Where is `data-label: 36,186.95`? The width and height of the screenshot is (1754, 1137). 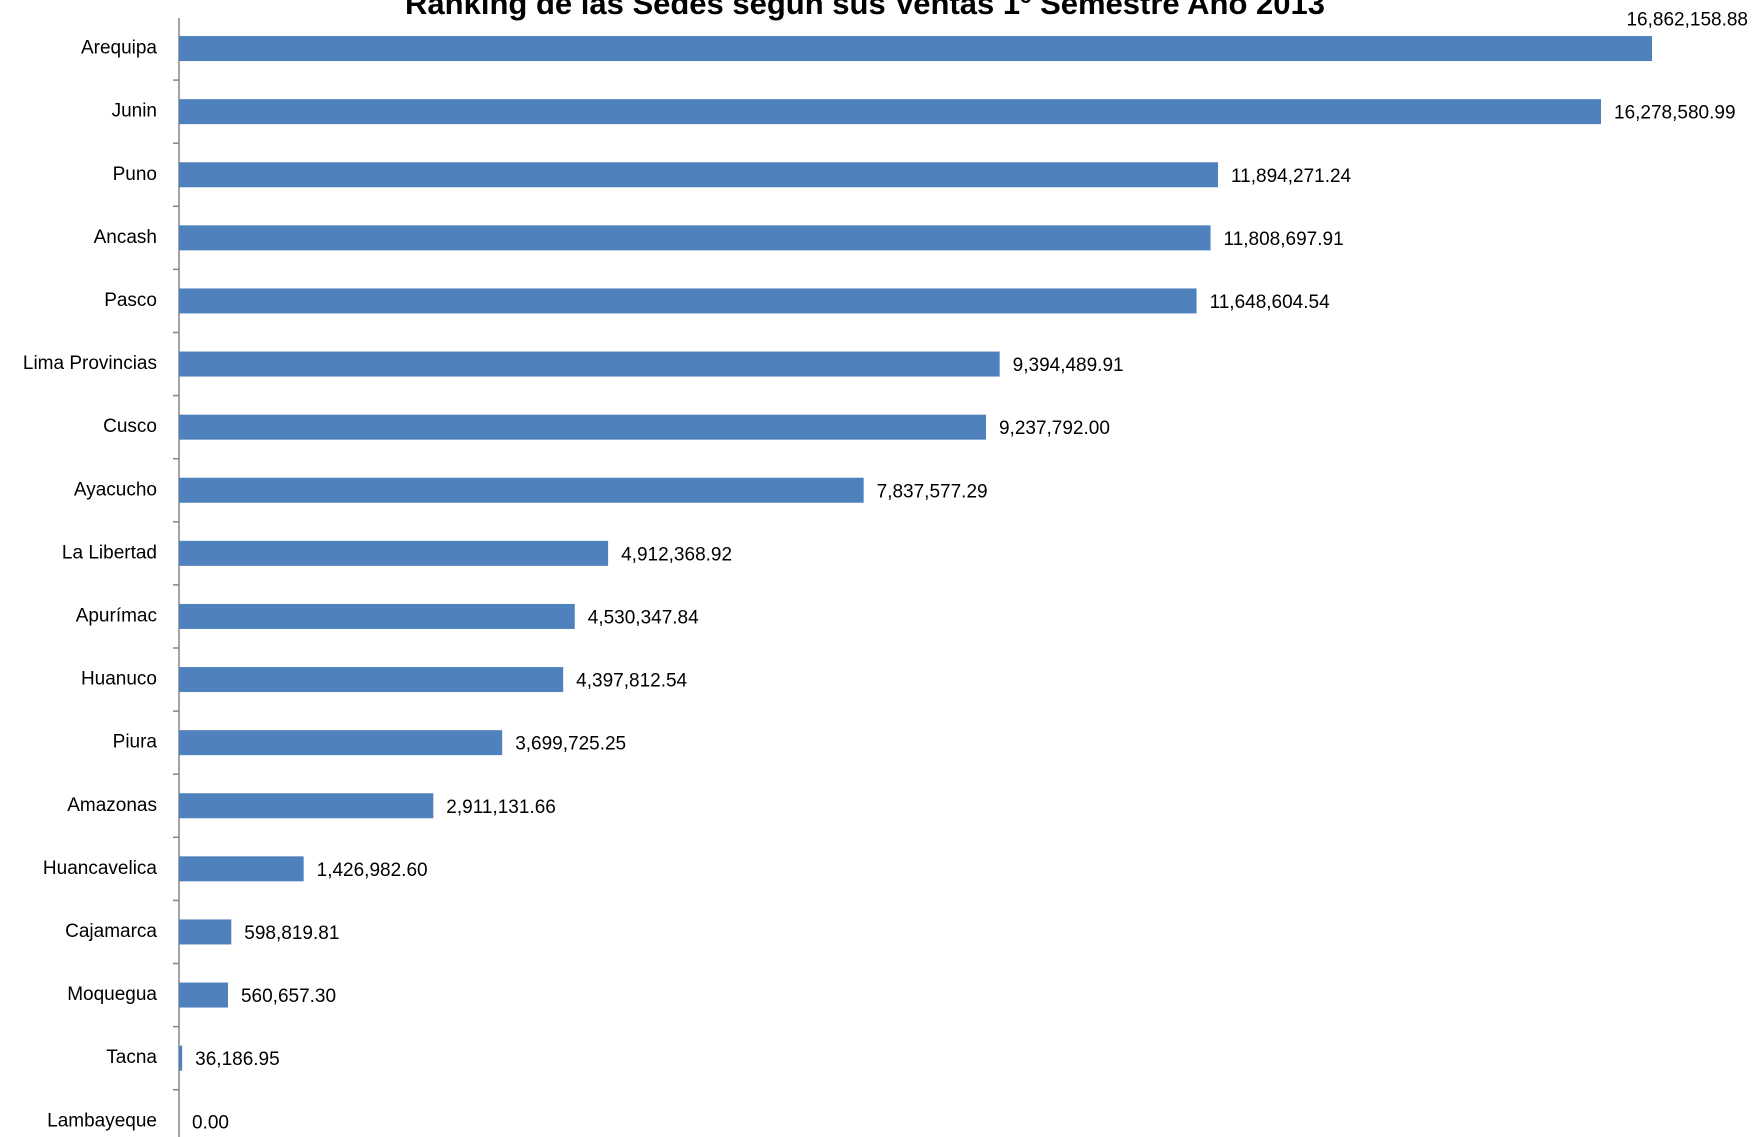
data-label: 36,186.95 is located at coordinates (237, 1059).